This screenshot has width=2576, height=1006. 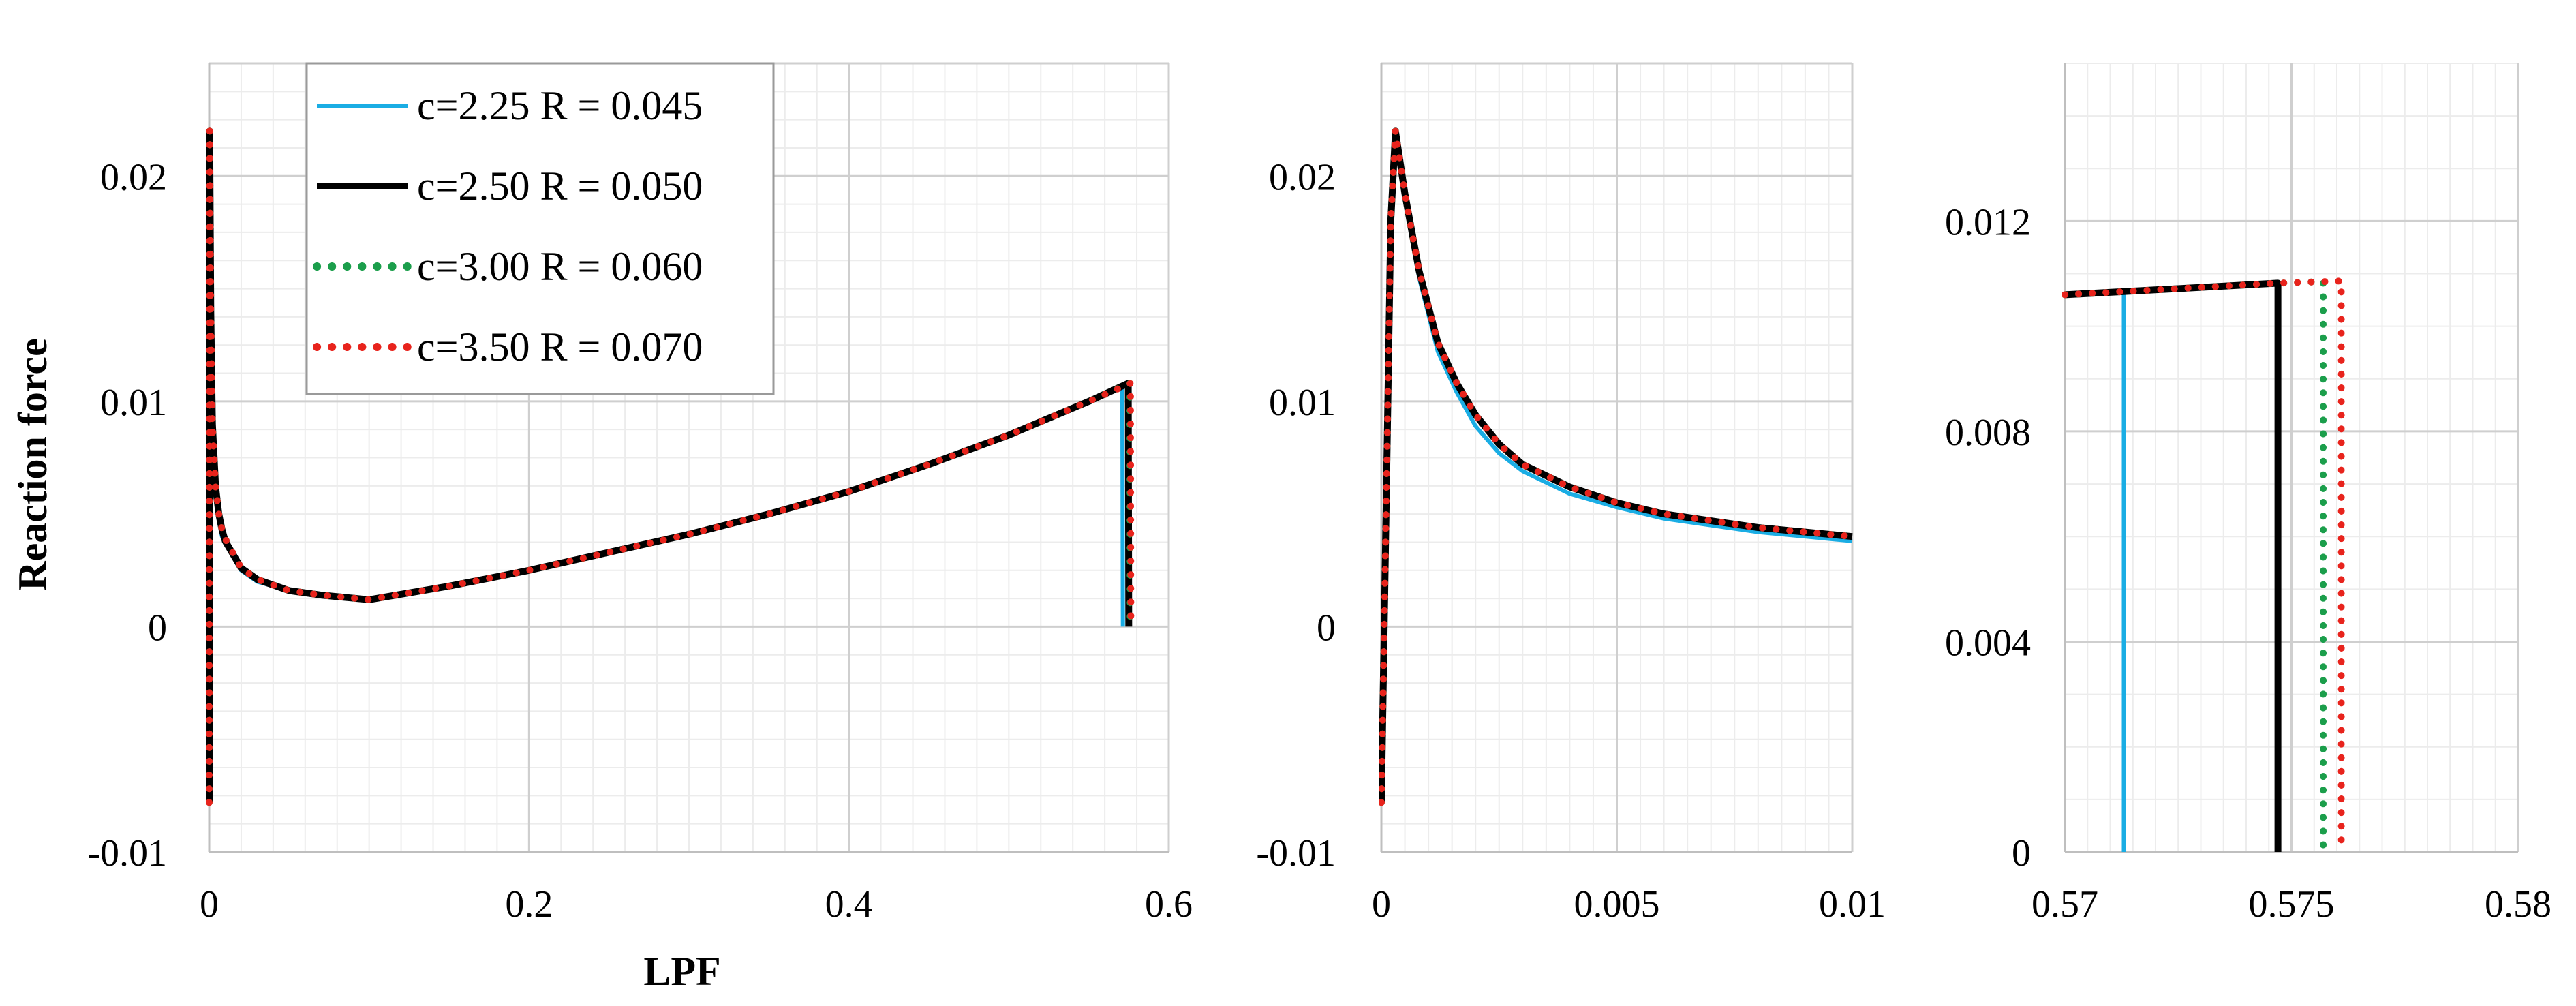 I want to click on x-tick-label: 0.58, so click(x=2518, y=904).